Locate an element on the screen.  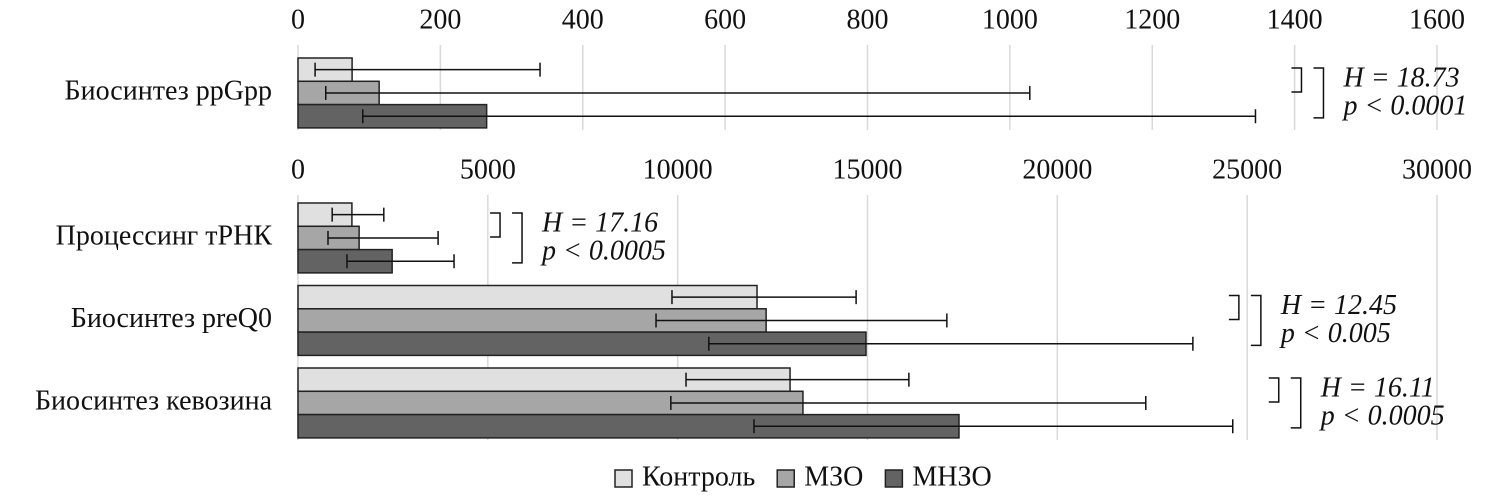
category-label: Биосинтез кевозина is located at coordinates (154, 400).